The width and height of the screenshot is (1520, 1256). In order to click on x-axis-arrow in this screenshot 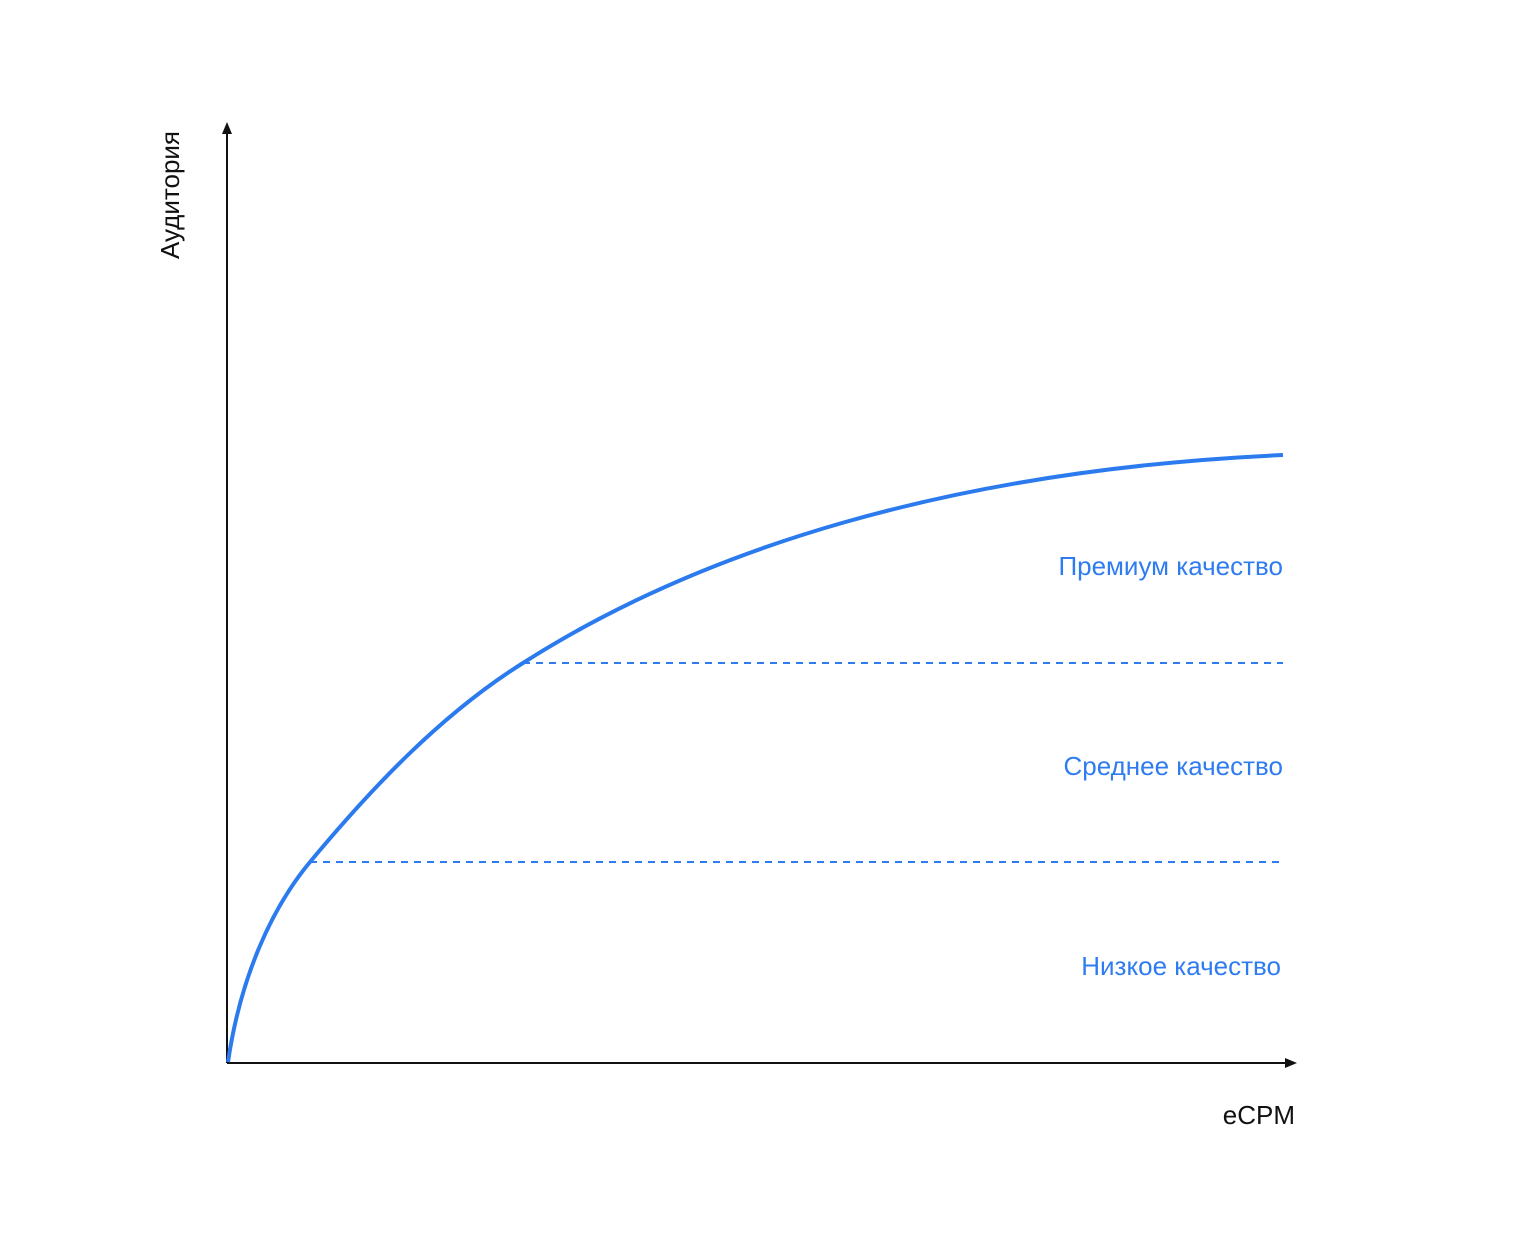, I will do `click(1291, 1063)`.